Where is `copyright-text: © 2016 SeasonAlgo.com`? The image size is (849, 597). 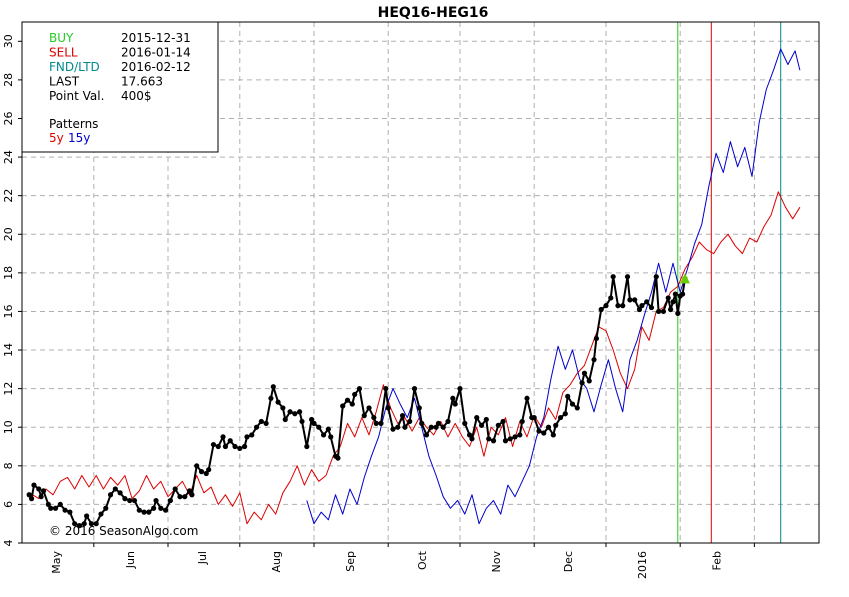
copyright-text: © 2016 SeasonAlgo.com is located at coordinates (123, 531).